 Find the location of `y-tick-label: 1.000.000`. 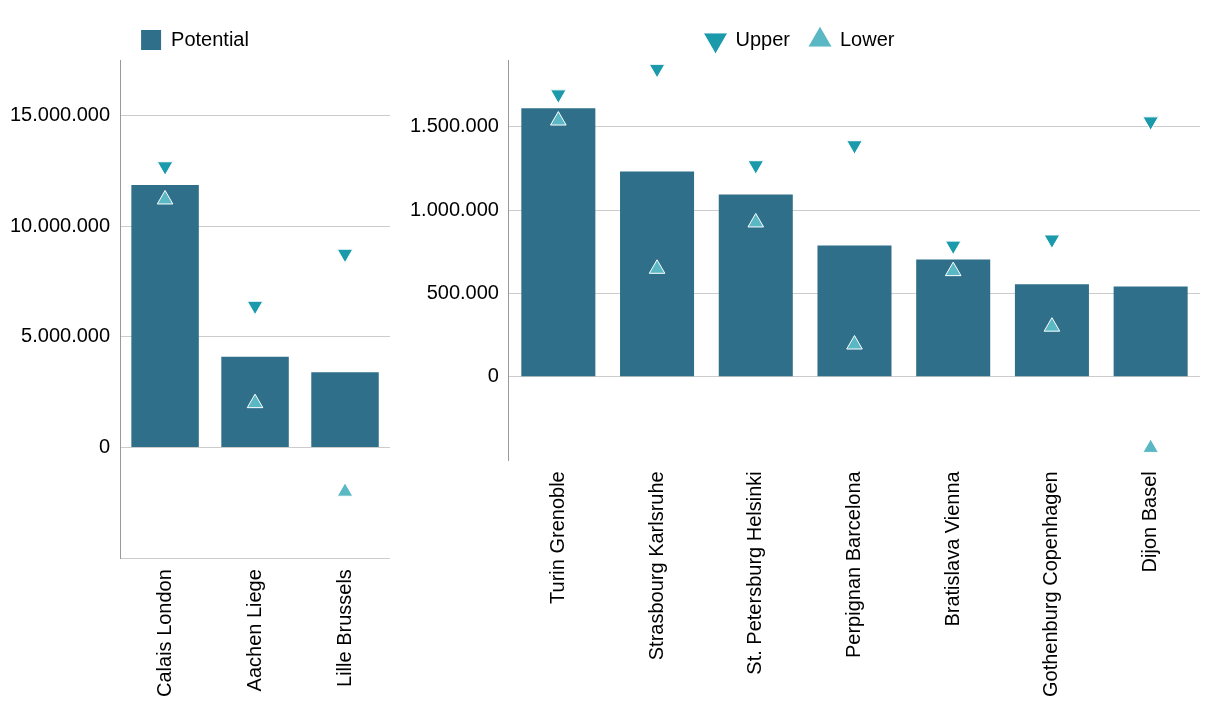

y-tick-label: 1.000.000 is located at coordinates (454, 208).